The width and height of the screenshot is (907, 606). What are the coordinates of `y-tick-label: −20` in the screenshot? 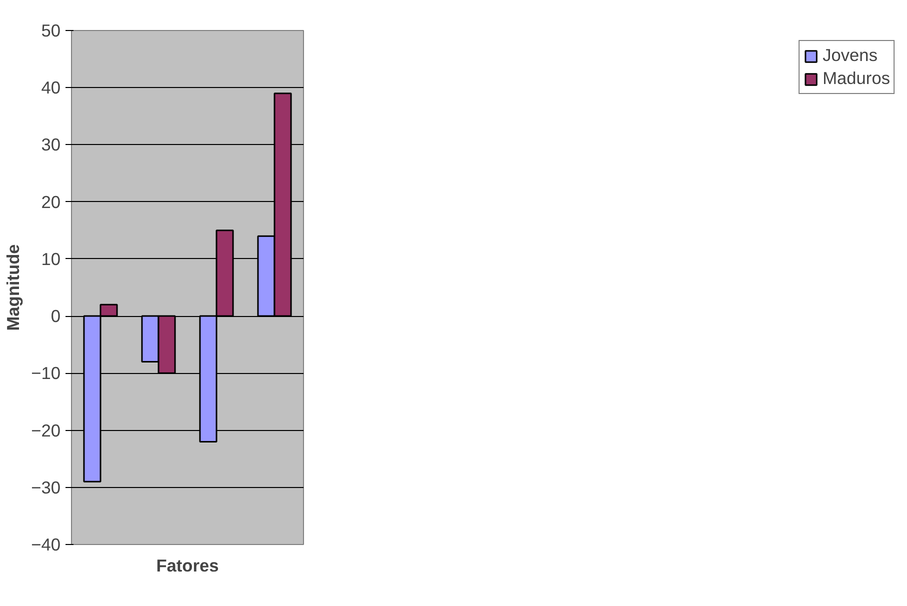 It's located at (46, 430).